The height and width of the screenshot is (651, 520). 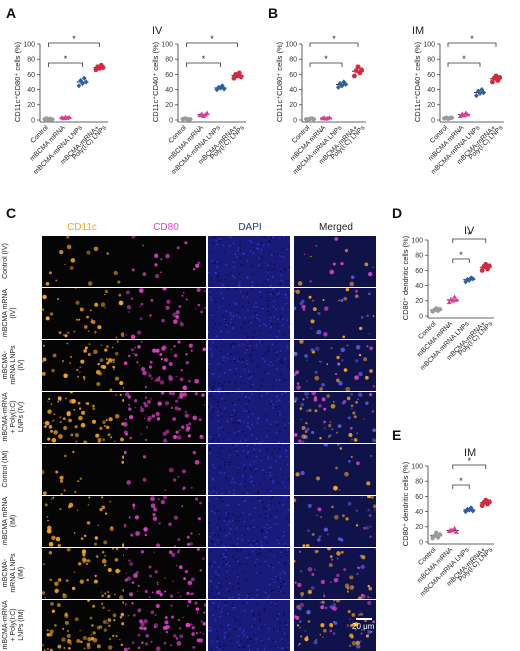 I want to click on y-tick-label: 80, so click(x=419, y=482).